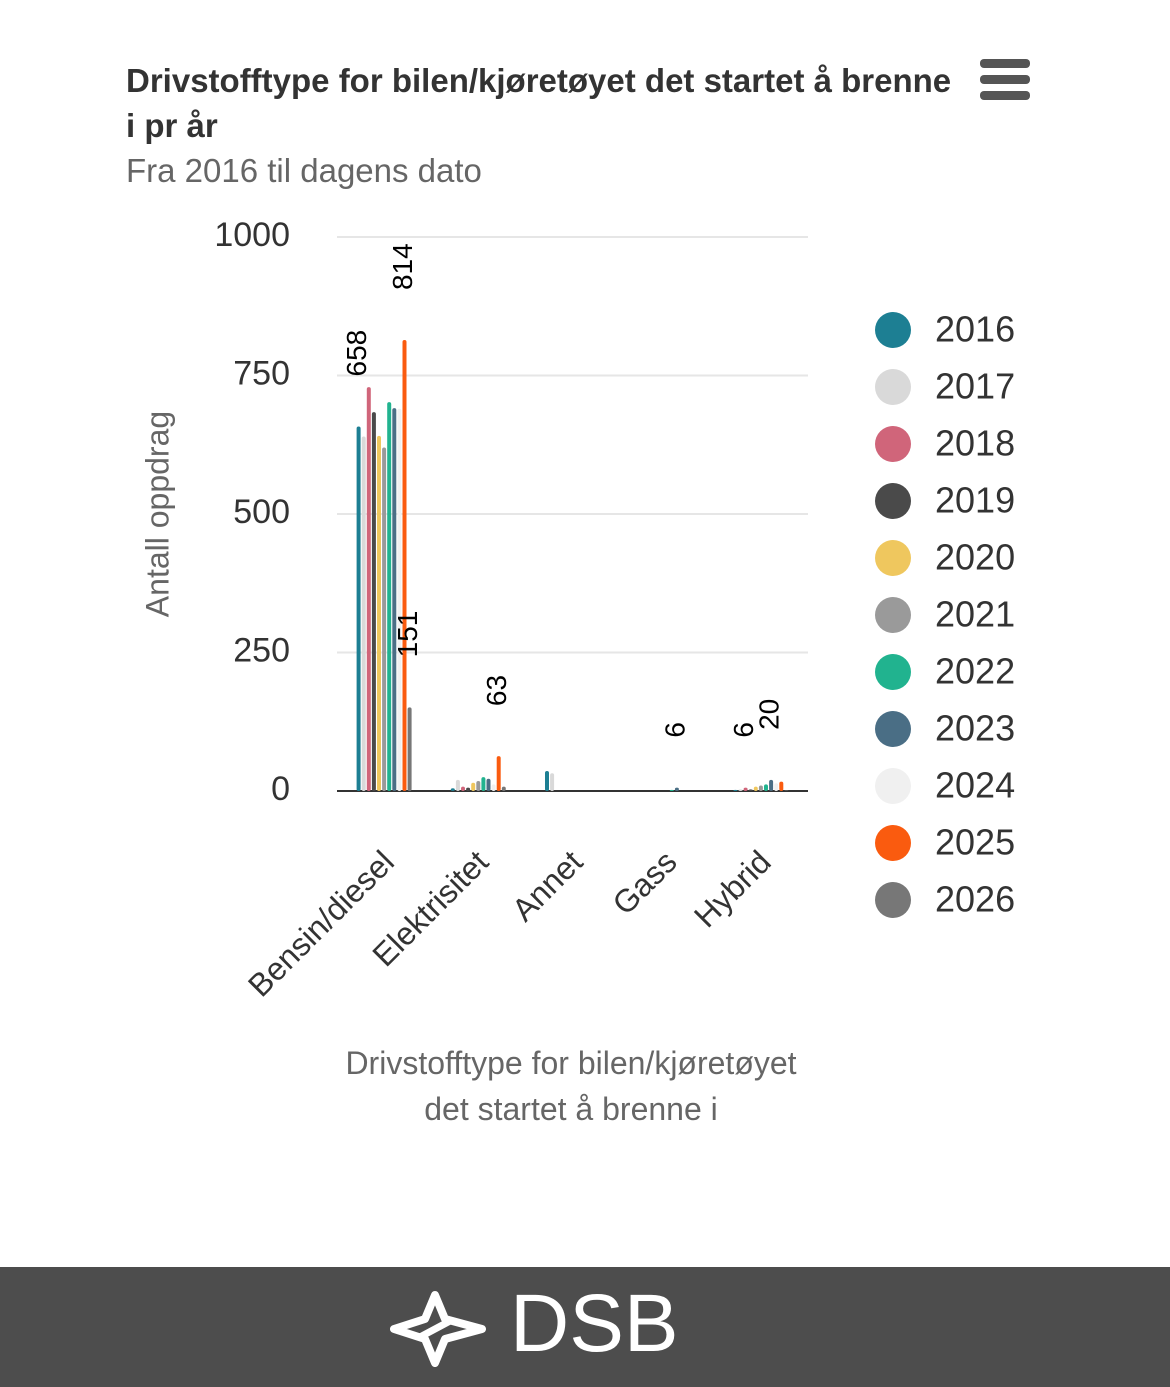 The width and height of the screenshot is (1170, 1387). Describe the element at coordinates (975, 557) in the screenshot. I see `legend-label: 2020` at that location.